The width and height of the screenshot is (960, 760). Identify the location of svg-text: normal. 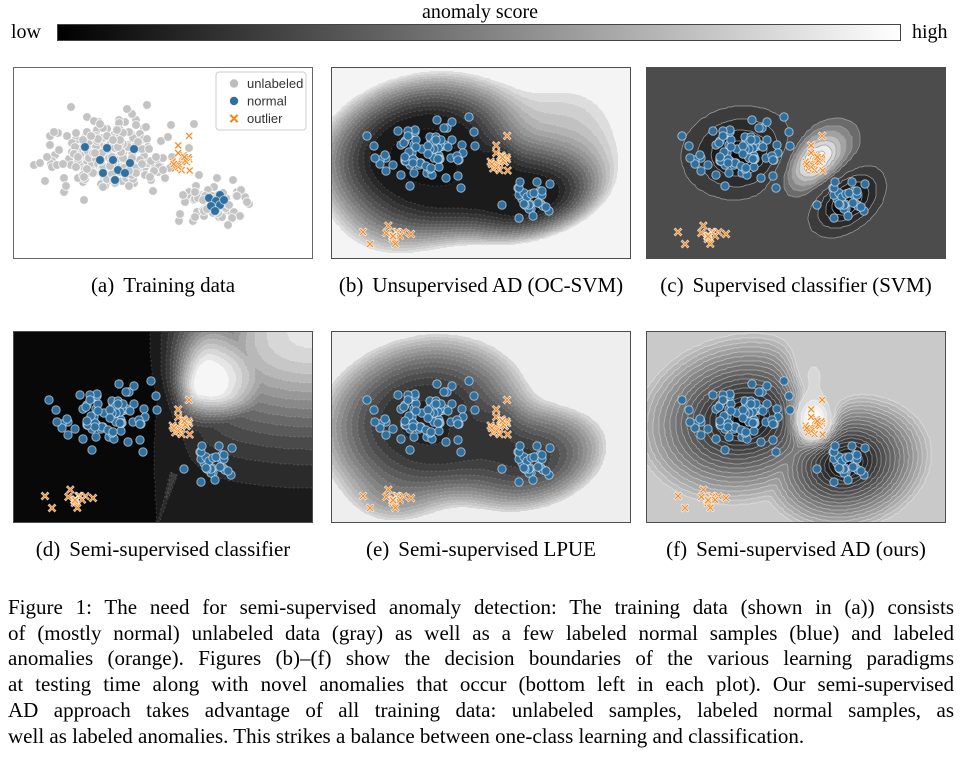
(267, 101).